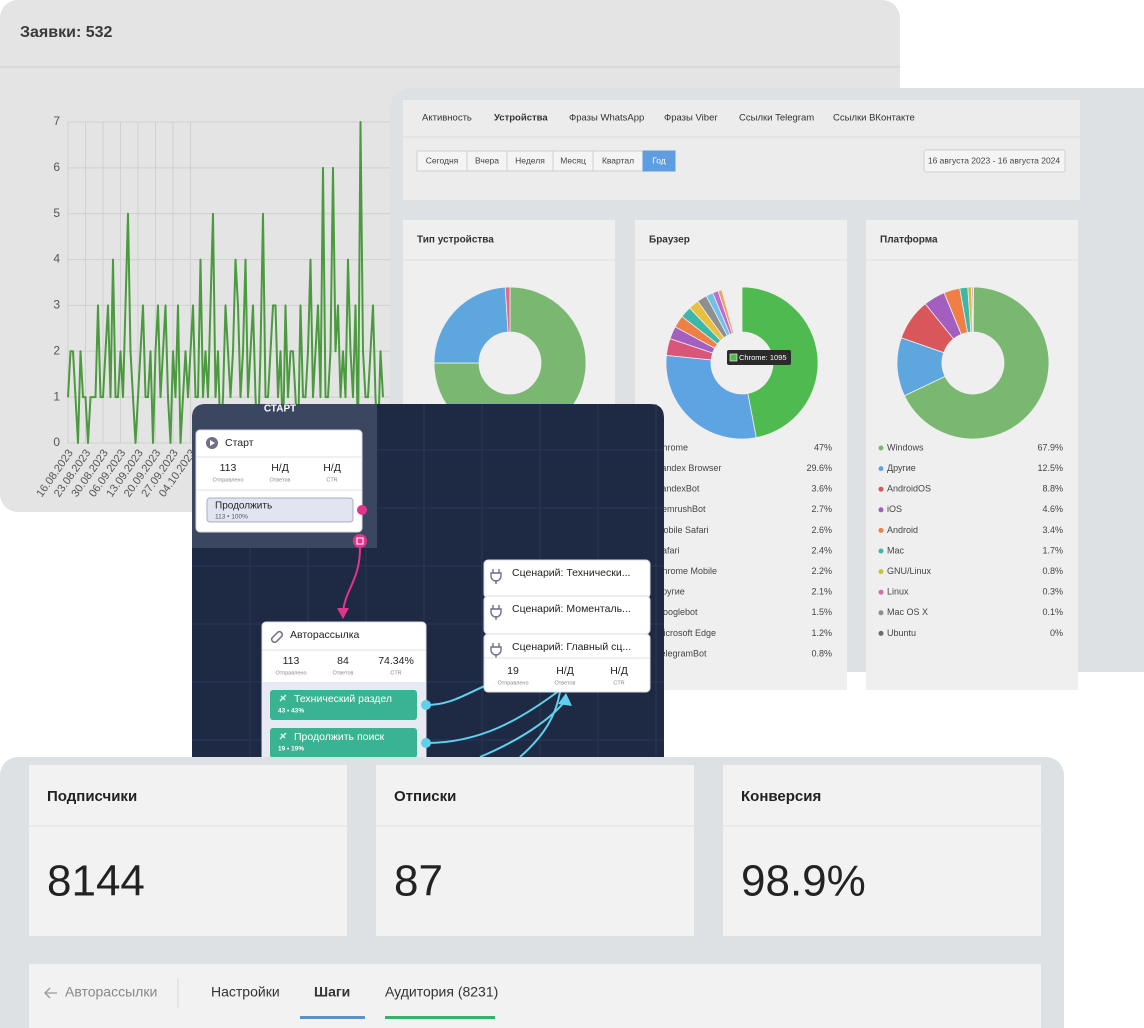 The width and height of the screenshot is (1144, 1028). I want to click on delete-icon, so click(360, 541).